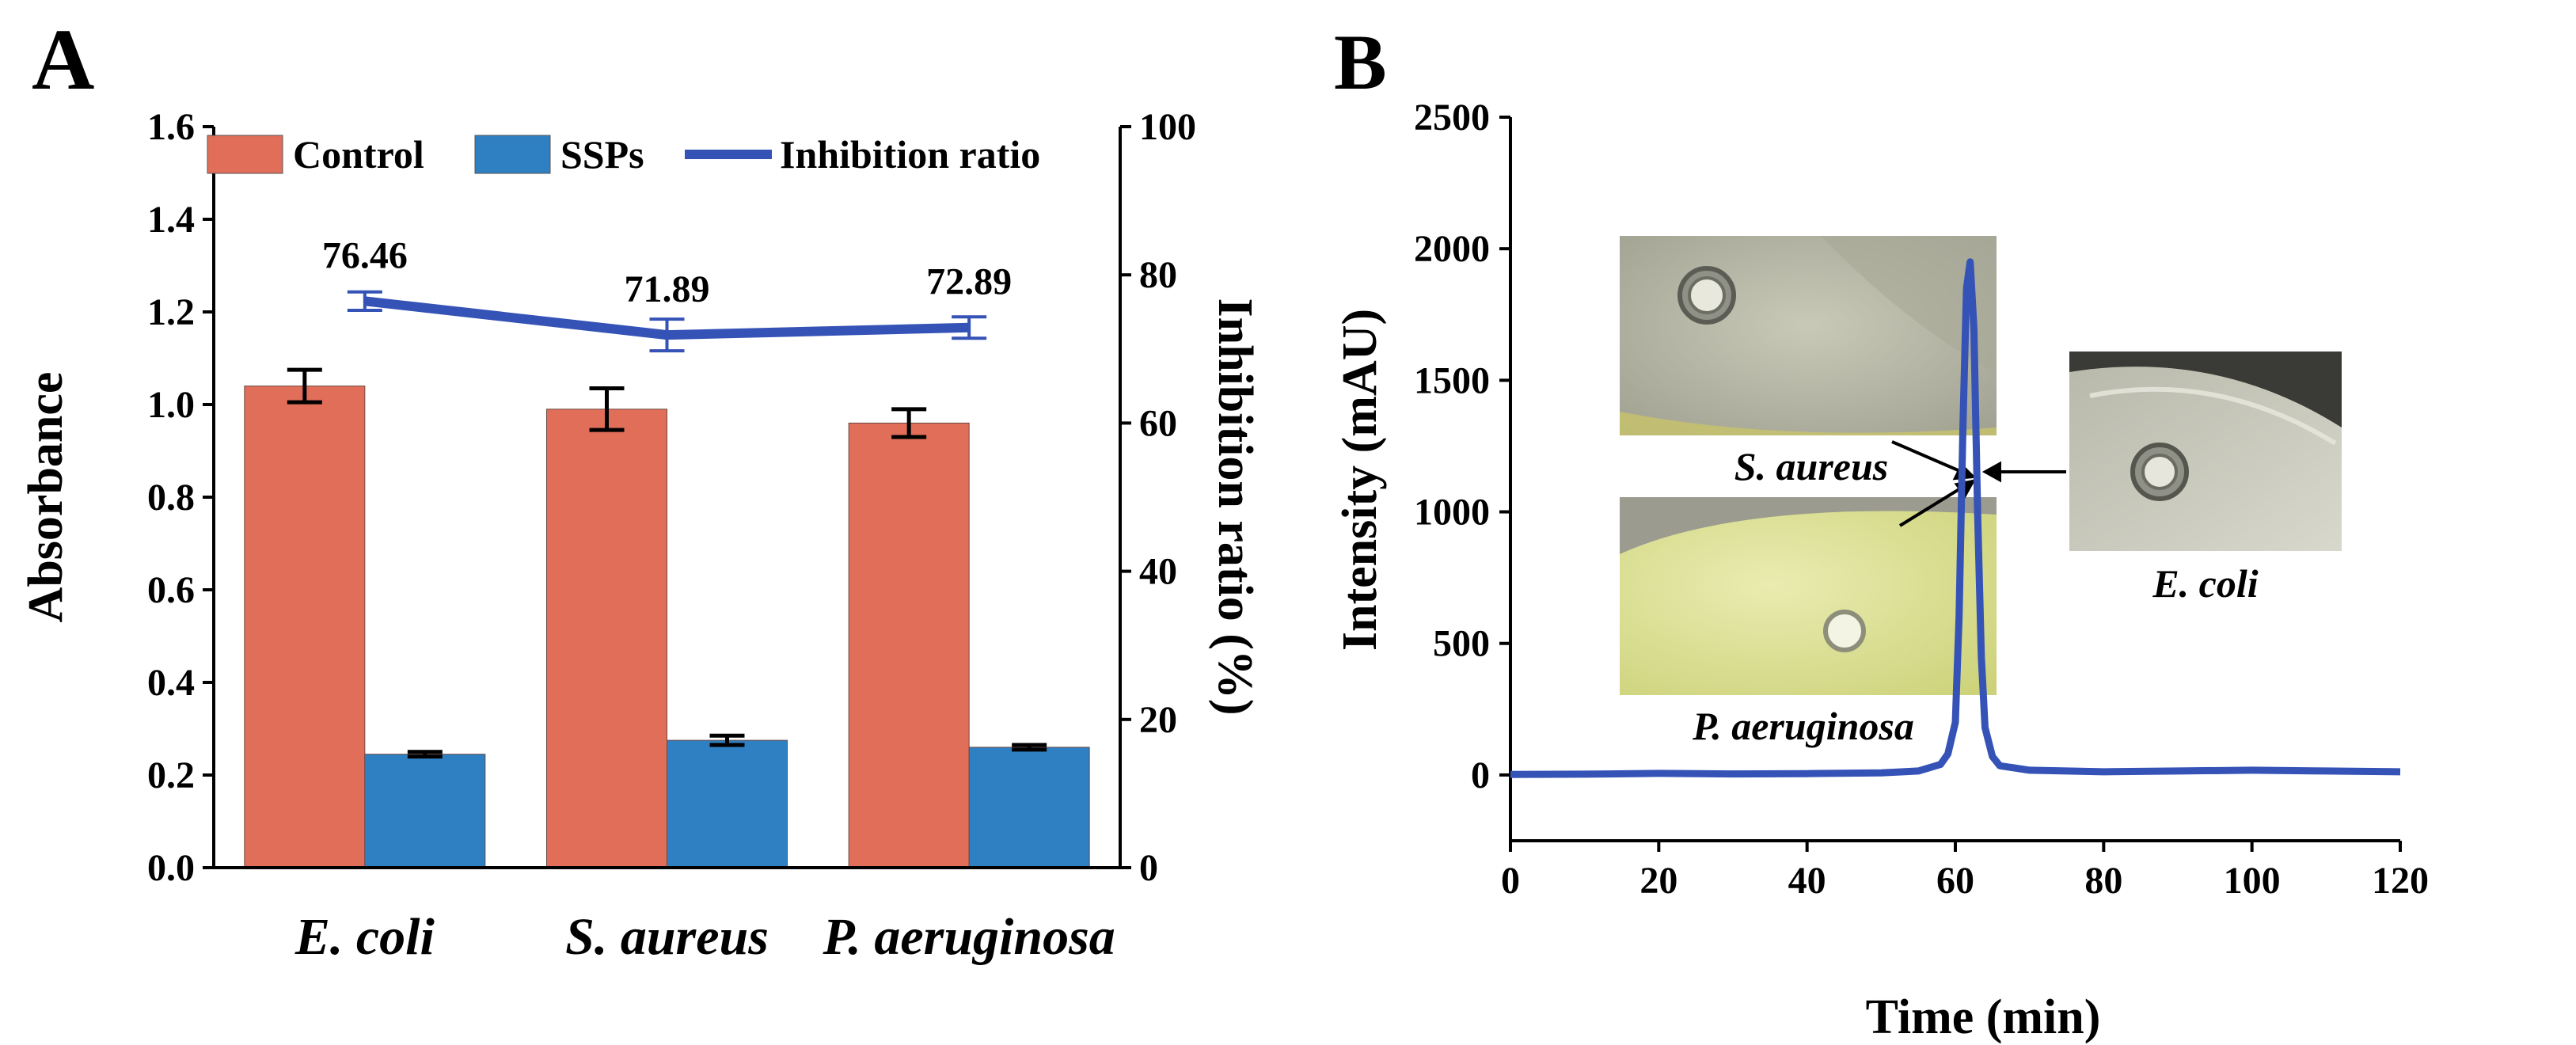 The width and height of the screenshot is (2576, 1045). Describe the element at coordinates (365, 937) in the screenshot. I see `category-label-e-coli: E. coli` at that location.